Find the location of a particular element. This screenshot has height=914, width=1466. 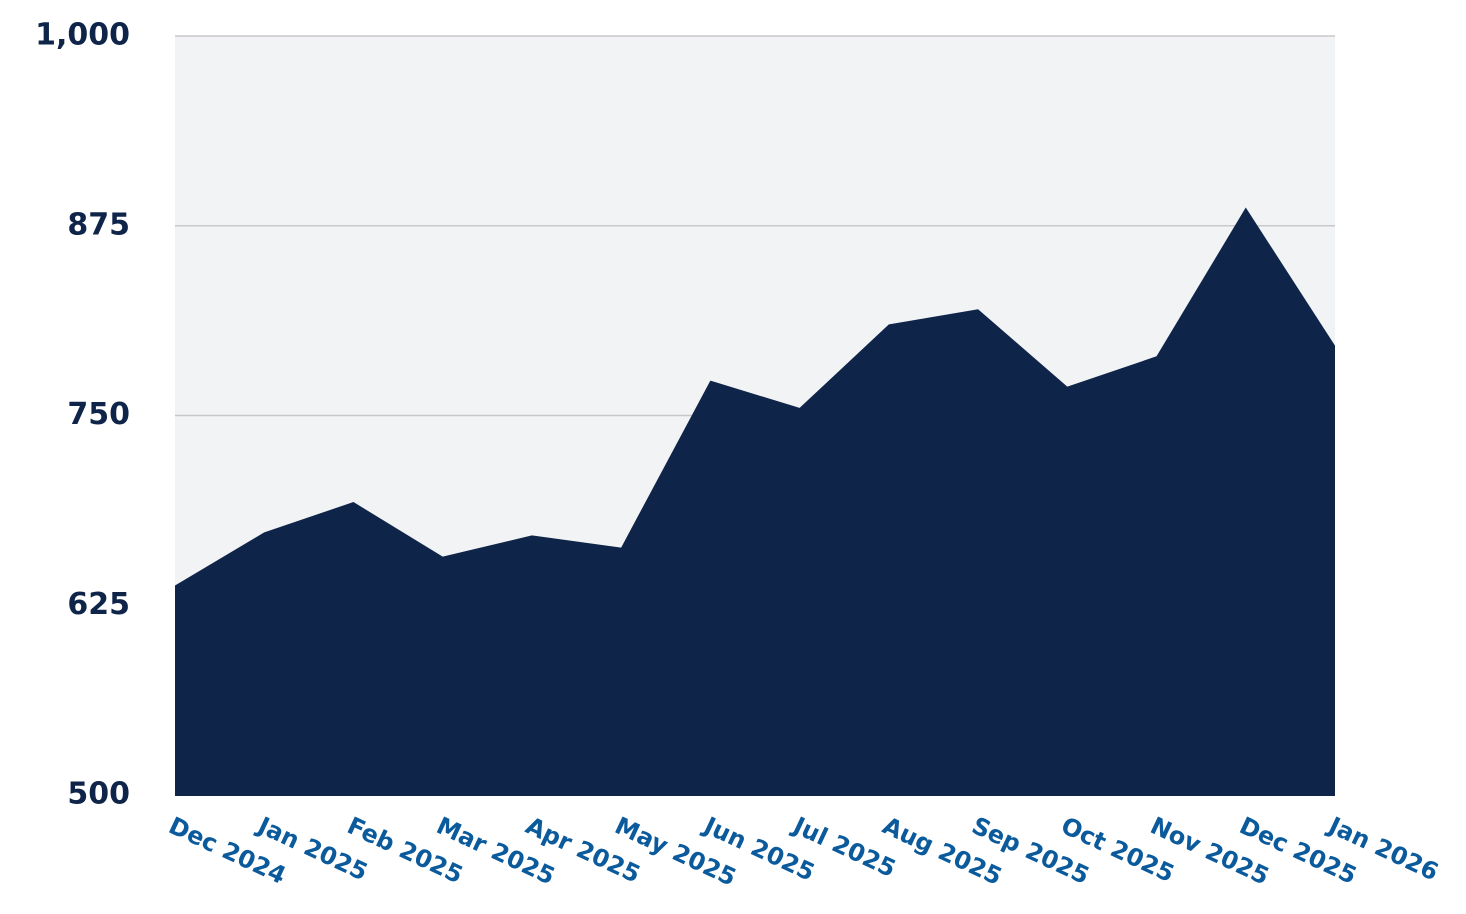

y-tick-label: 750 is located at coordinates (98, 414).